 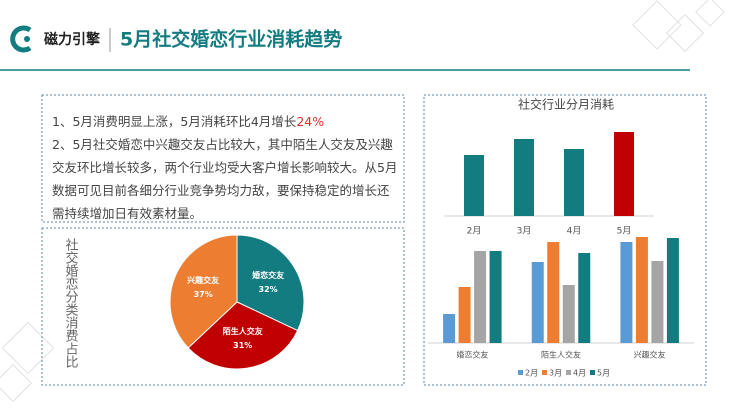 What do you see at coordinates (231, 39) in the screenshot?
I see `slide-title: 5月社交婚恋行业消耗趋势` at bounding box center [231, 39].